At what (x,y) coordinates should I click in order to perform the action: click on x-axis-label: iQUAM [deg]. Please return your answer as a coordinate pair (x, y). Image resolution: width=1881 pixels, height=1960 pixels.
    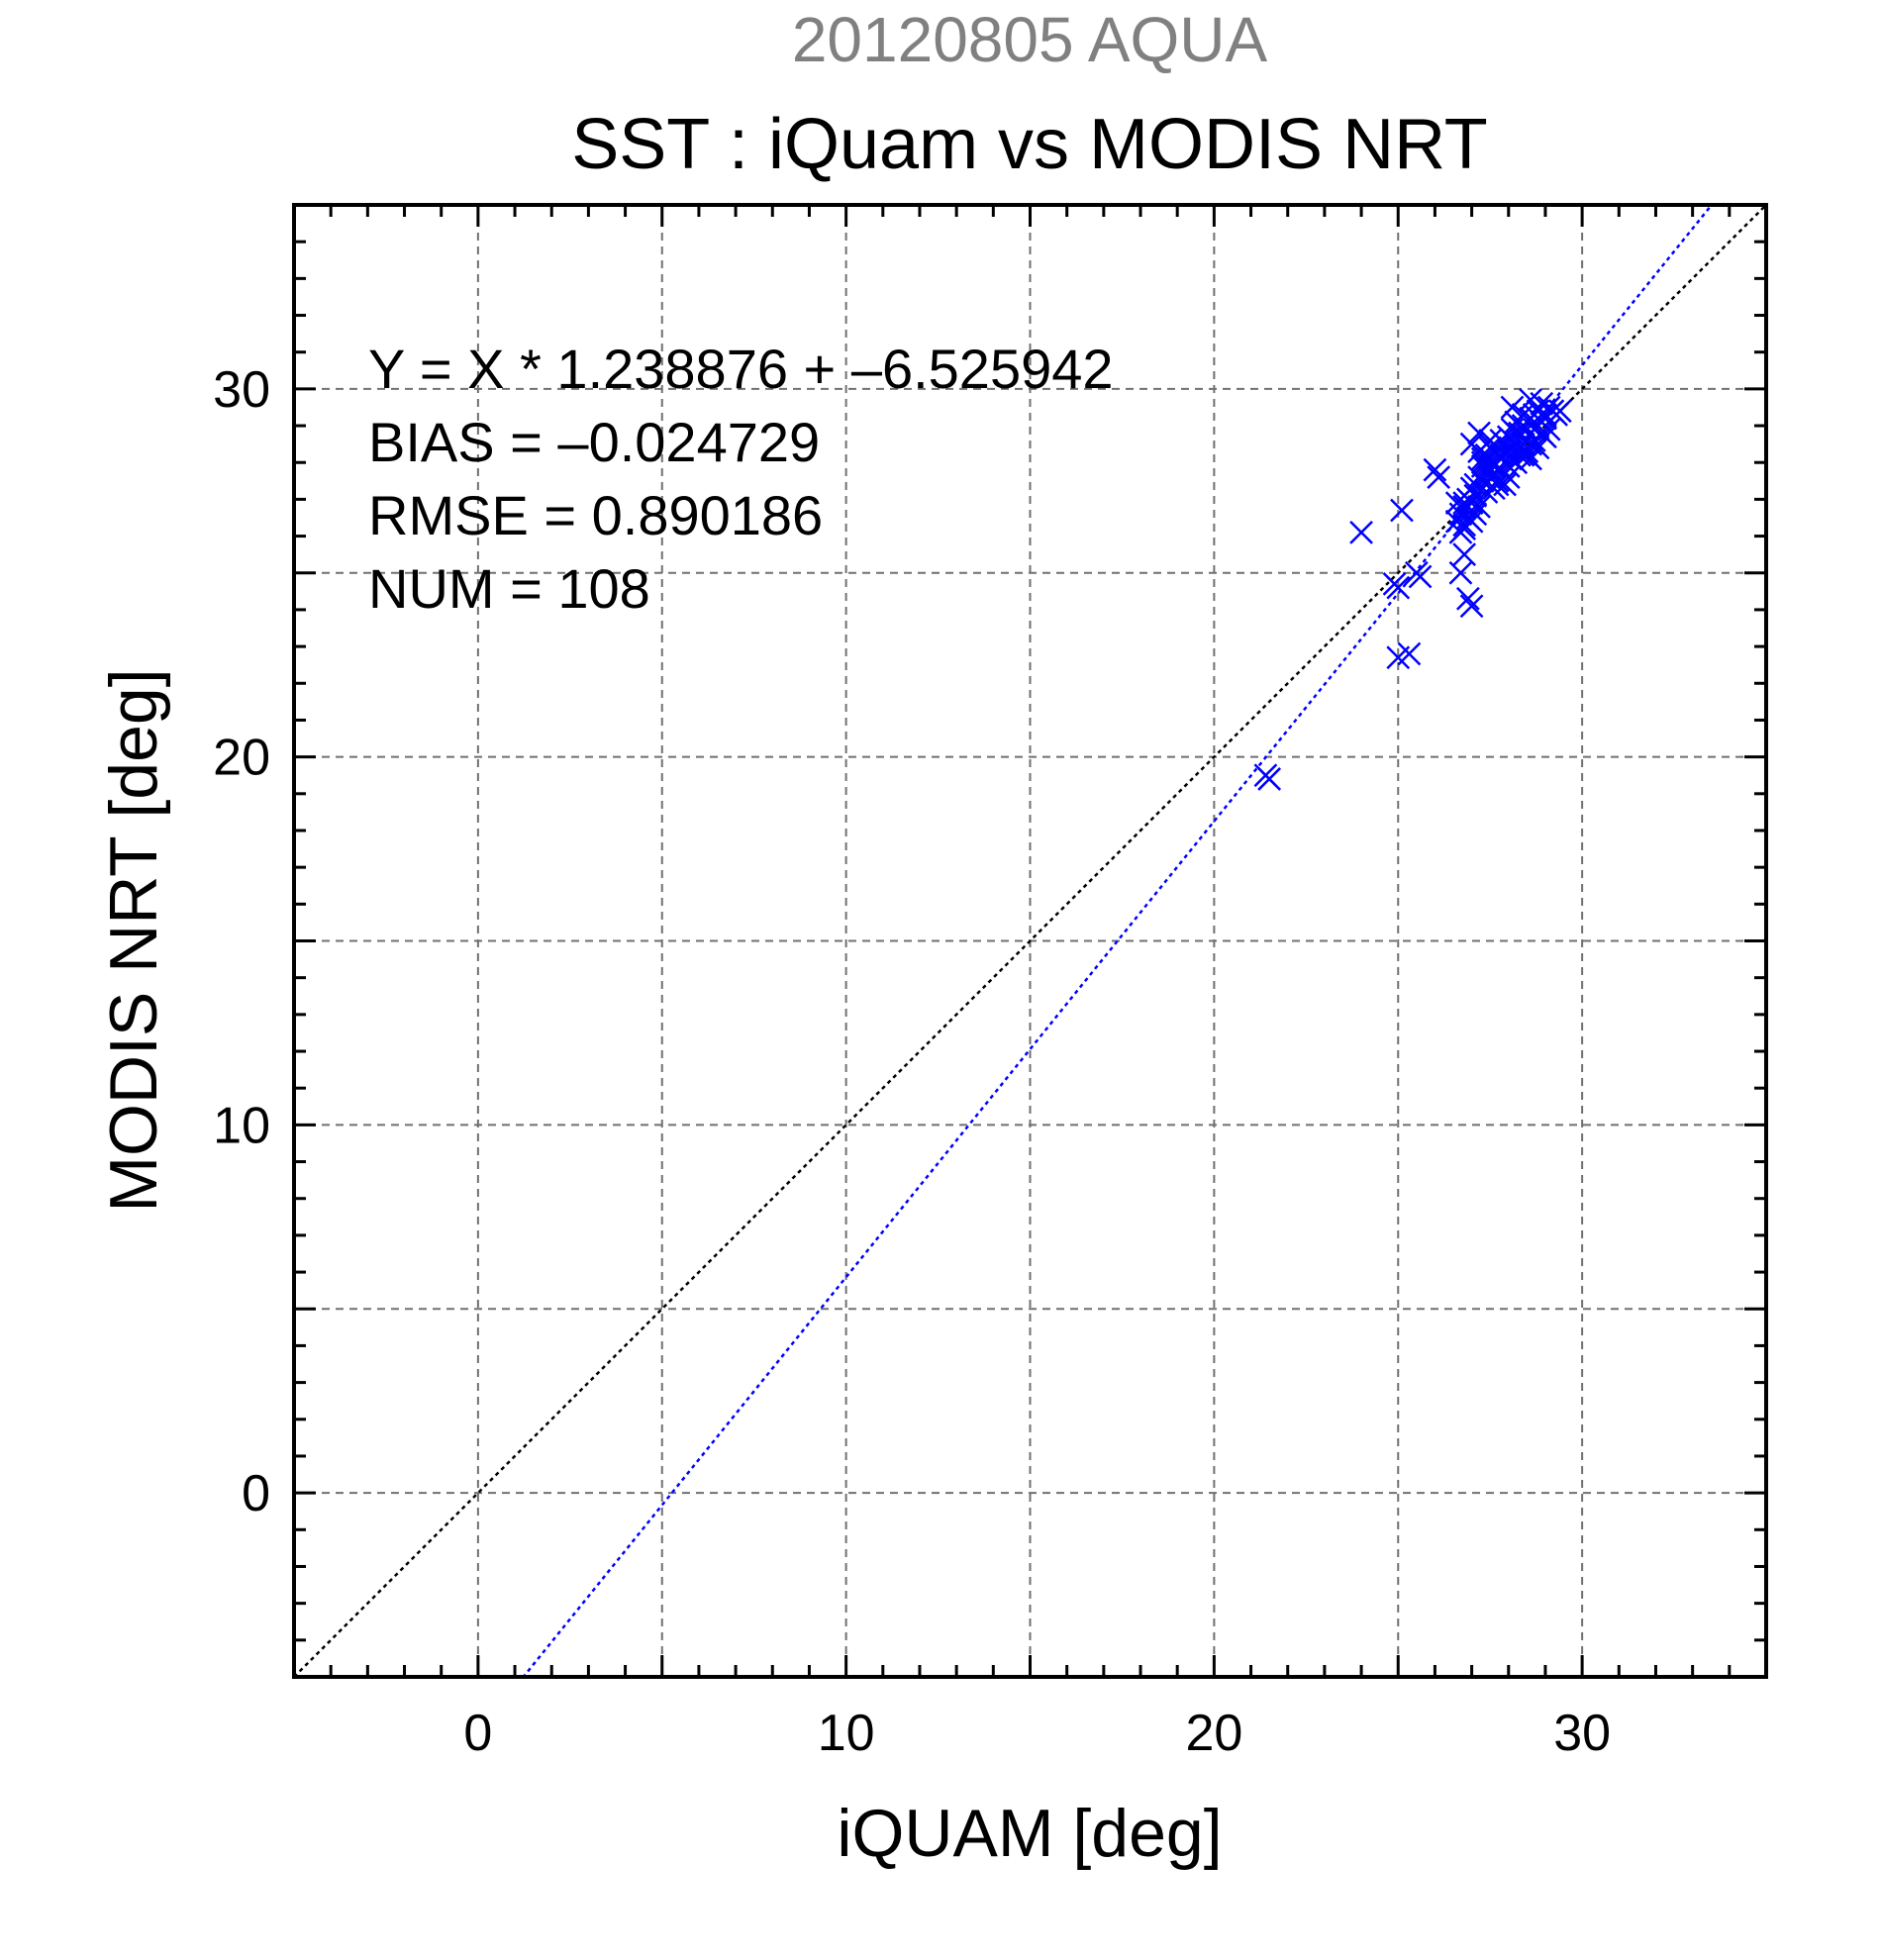
    Looking at the image, I should click on (1030, 1833).